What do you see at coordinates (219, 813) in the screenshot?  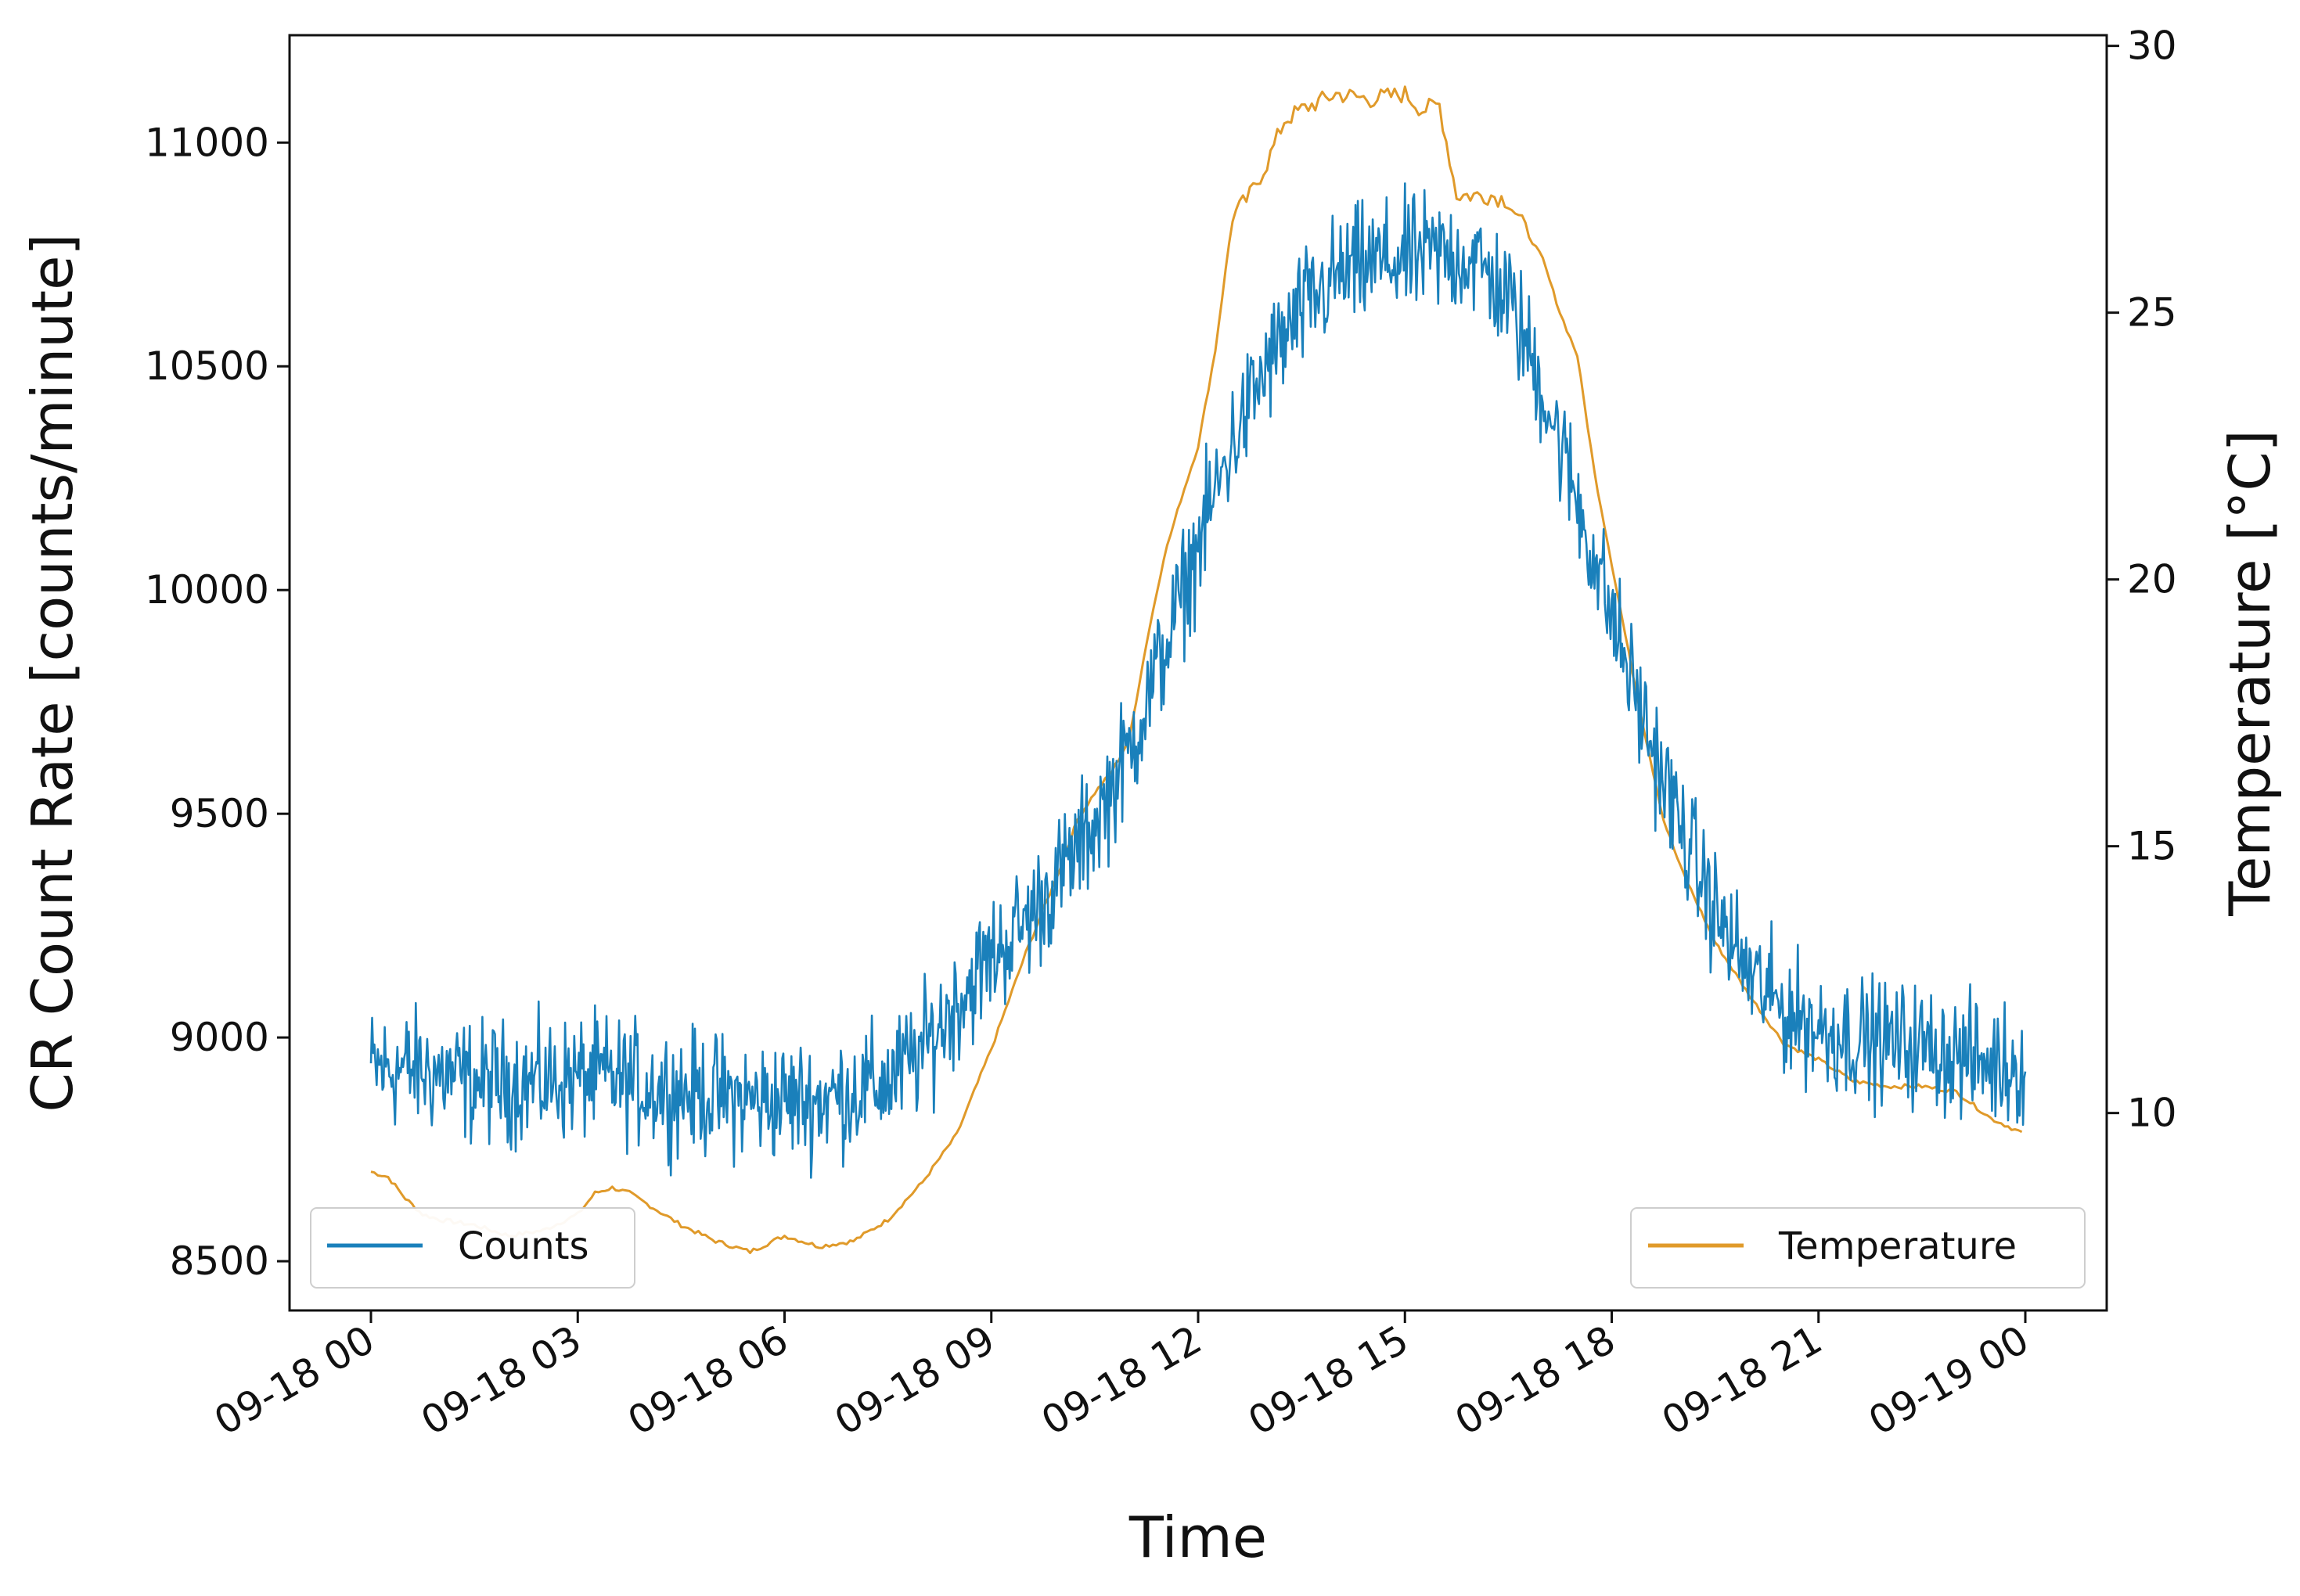 I see `y-tick-label: 9500` at bounding box center [219, 813].